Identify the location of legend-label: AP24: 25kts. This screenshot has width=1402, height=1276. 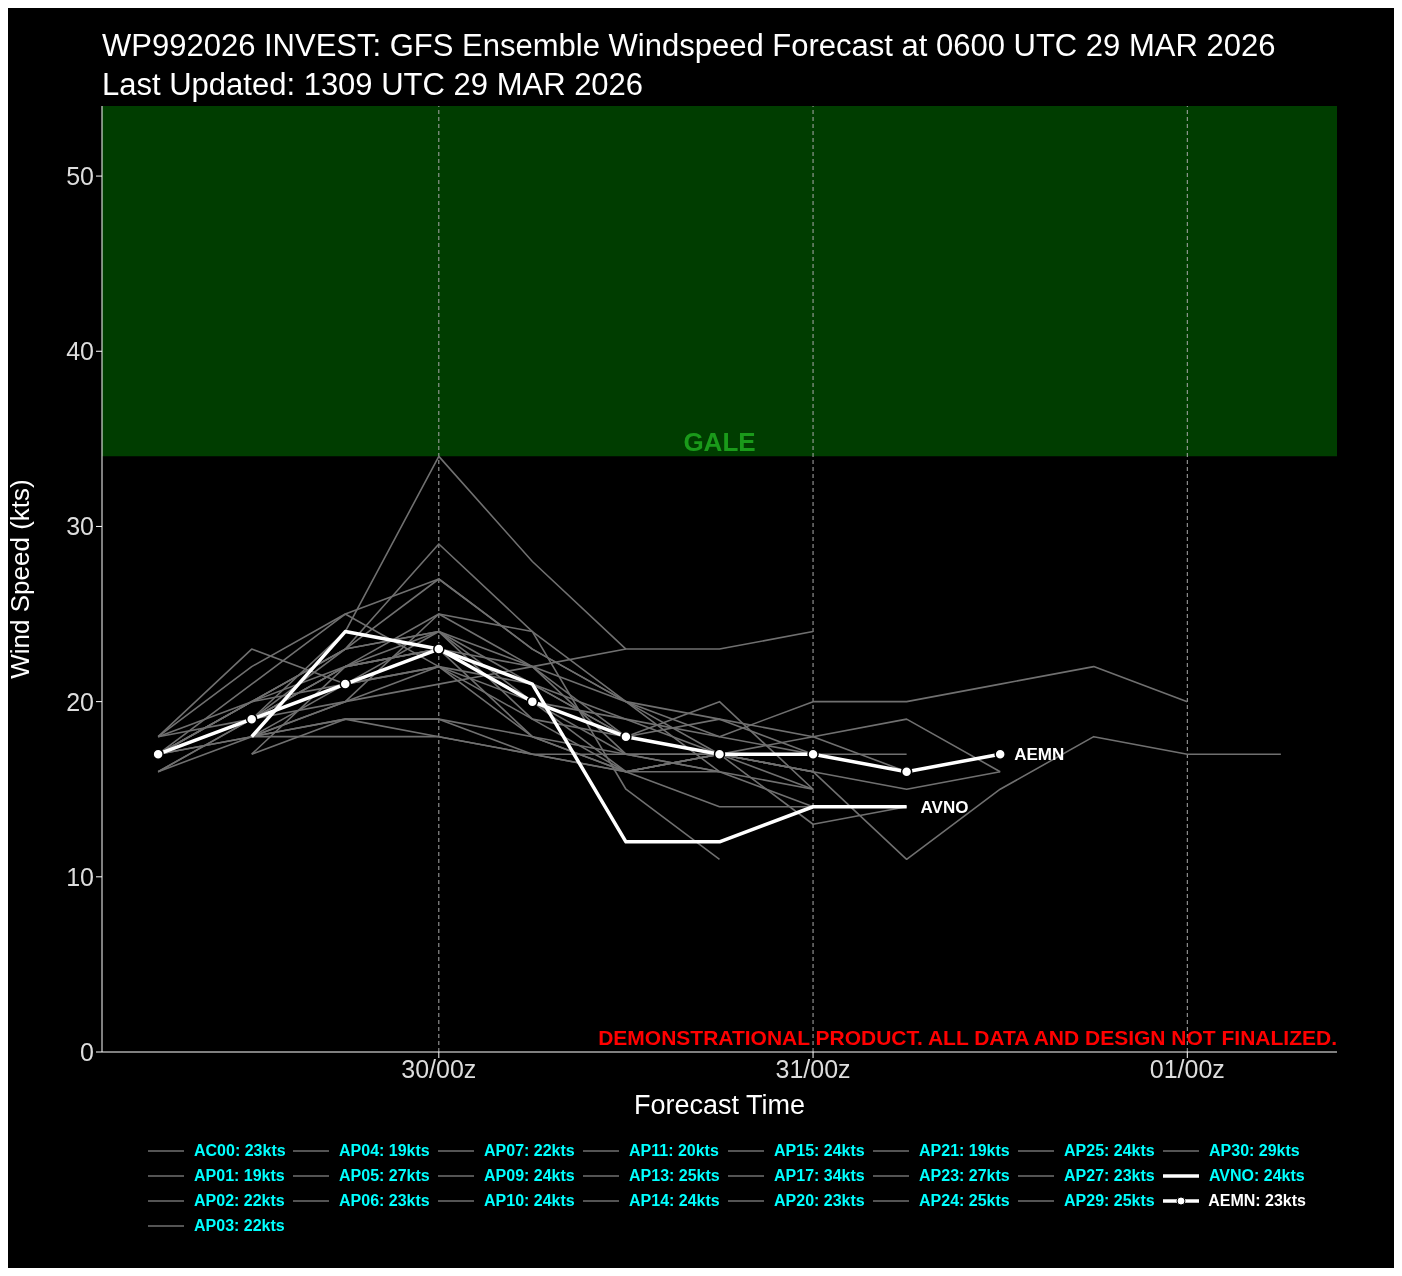
(964, 1200).